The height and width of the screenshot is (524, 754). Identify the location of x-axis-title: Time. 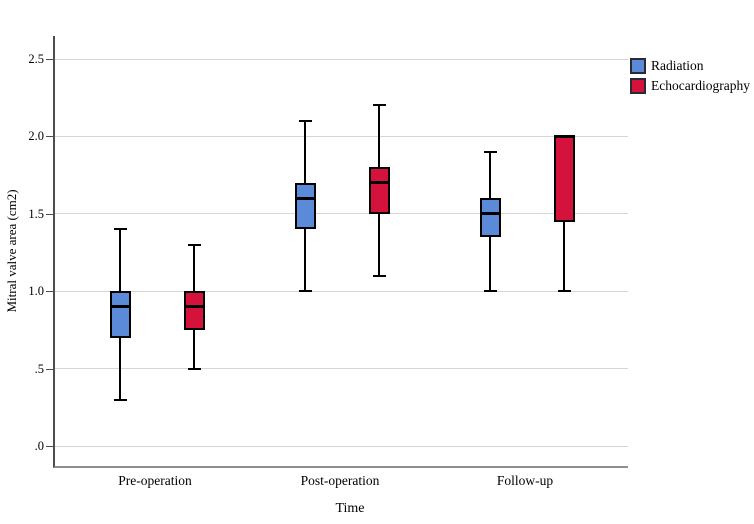
(350, 508).